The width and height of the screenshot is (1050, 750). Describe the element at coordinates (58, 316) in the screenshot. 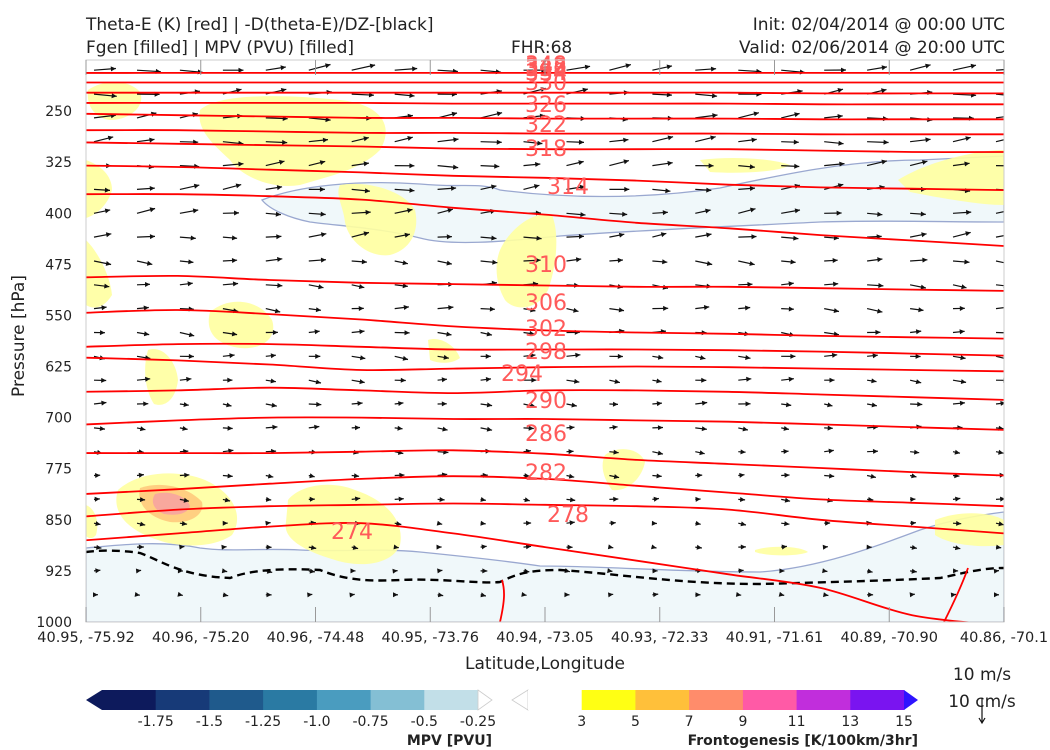

I see `y-tick-label: 550` at that location.